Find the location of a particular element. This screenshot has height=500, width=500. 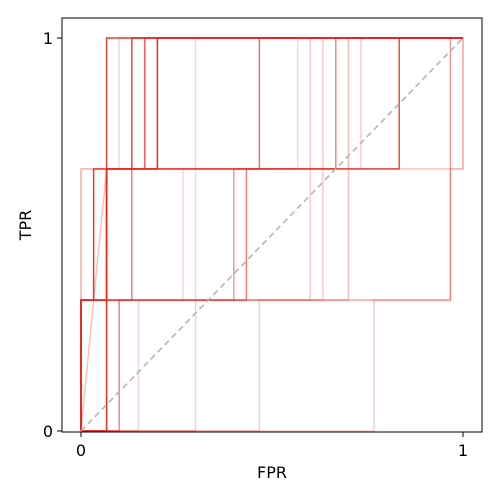

x-axis-label: FPR is located at coordinates (272, 472).